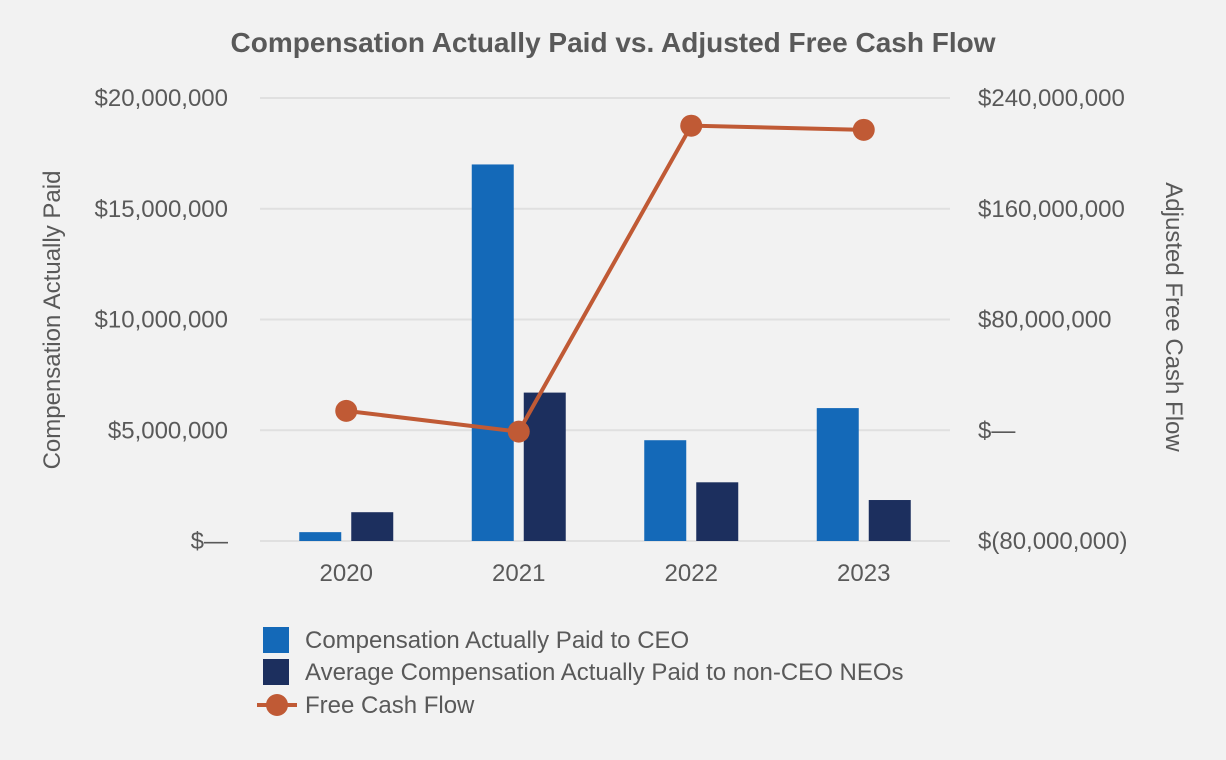  Describe the element at coordinates (497, 640) in the screenshot. I see `legend-label: Compensation Actually Paid to CEO` at that location.